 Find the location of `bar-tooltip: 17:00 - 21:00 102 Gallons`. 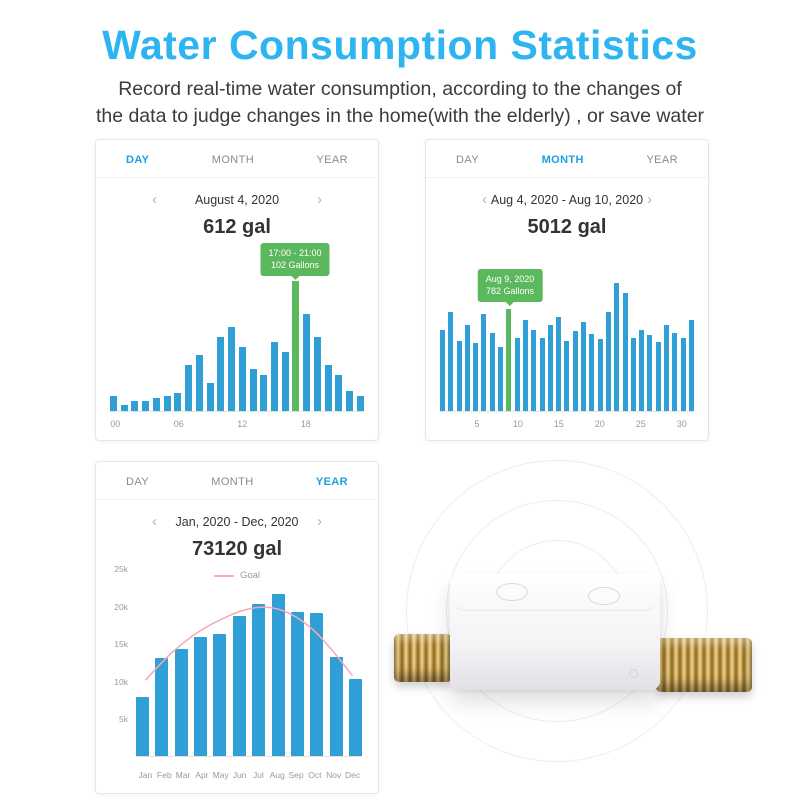

bar-tooltip: 17:00 - 21:00 102 Gallons is located at coordinates (295, 261).